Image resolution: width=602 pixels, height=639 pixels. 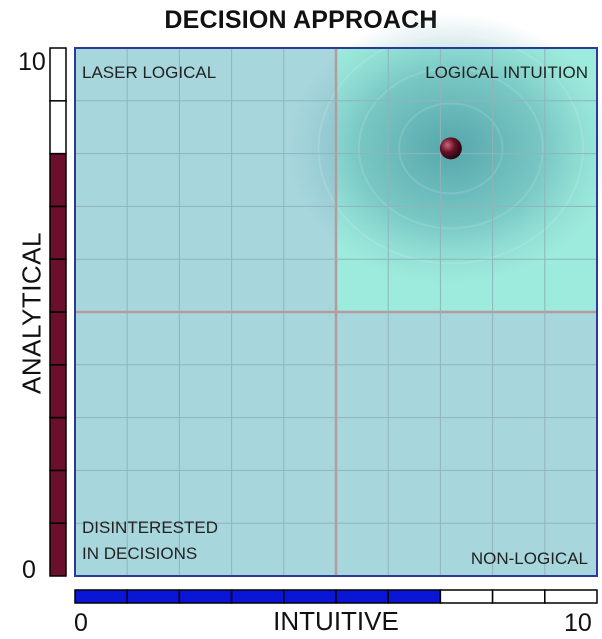 I want to click on x-tick-max: 10, so click(x=578, y=623).